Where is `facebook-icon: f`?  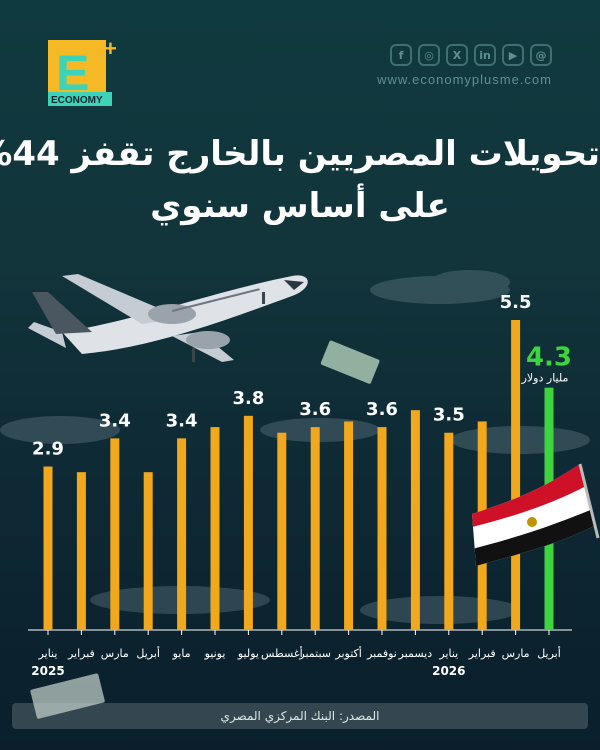
facebook-icon: f is located at coordinates (401, 55).